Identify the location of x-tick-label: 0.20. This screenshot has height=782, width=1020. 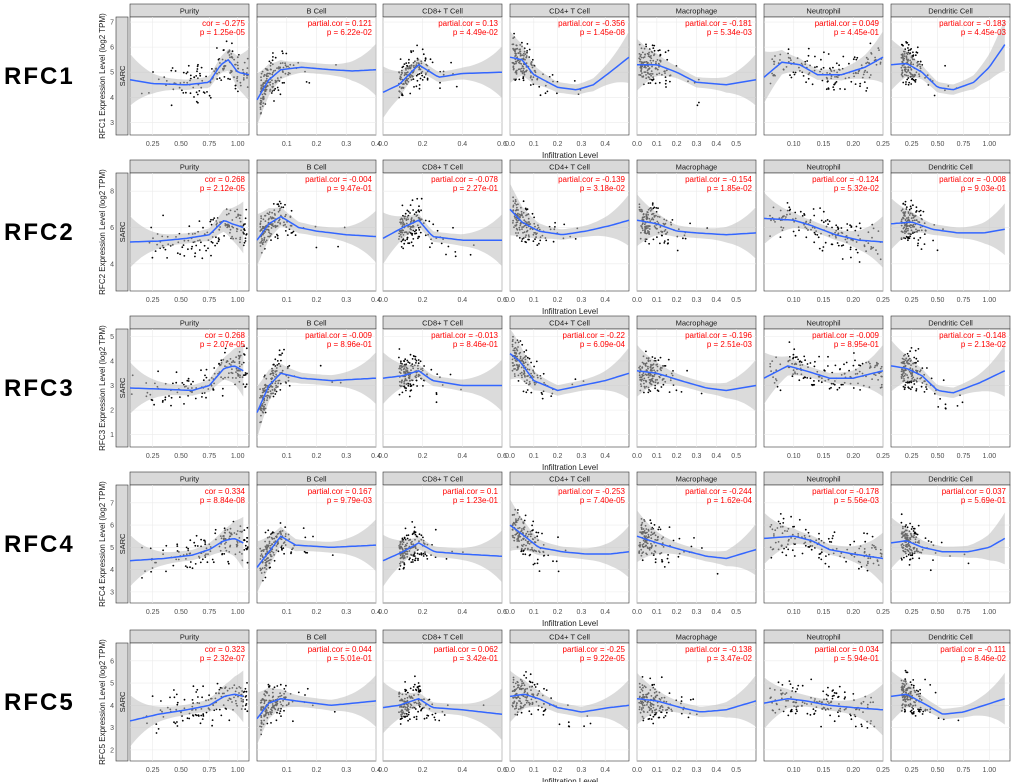
(853, 300).